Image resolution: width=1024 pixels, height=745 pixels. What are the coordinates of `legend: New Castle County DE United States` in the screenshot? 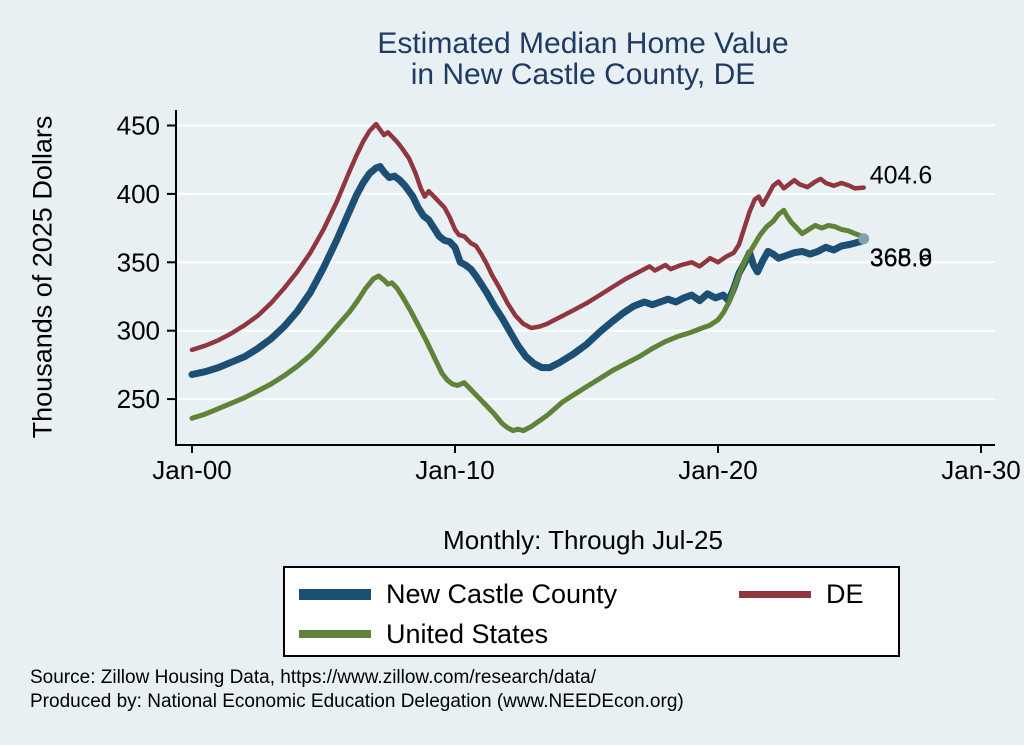 It's located at (591, 611).